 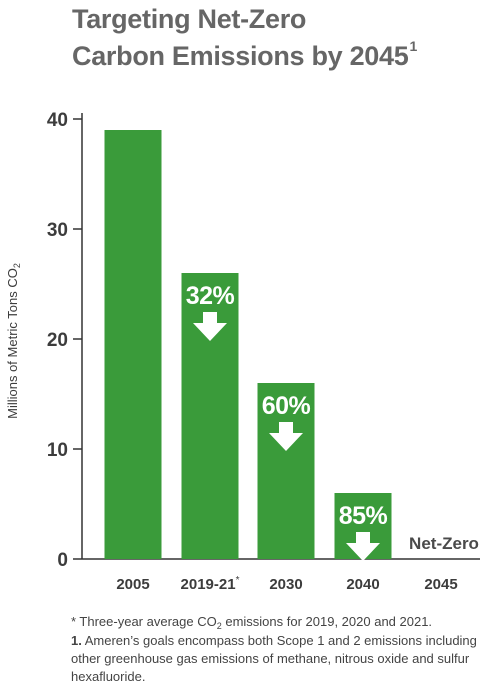 I want to click on chart-title-line-1: Targeting Net-Zero, so click(x=189, y=19).